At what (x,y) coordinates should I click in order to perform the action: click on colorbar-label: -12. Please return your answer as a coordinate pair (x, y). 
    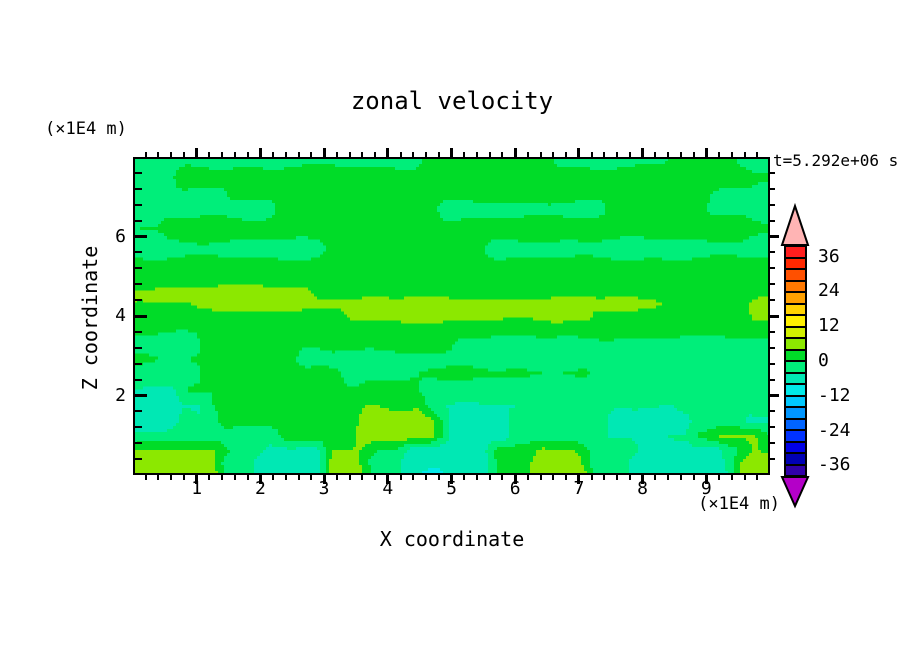
    Looking at the image, I should click on (834, 395).